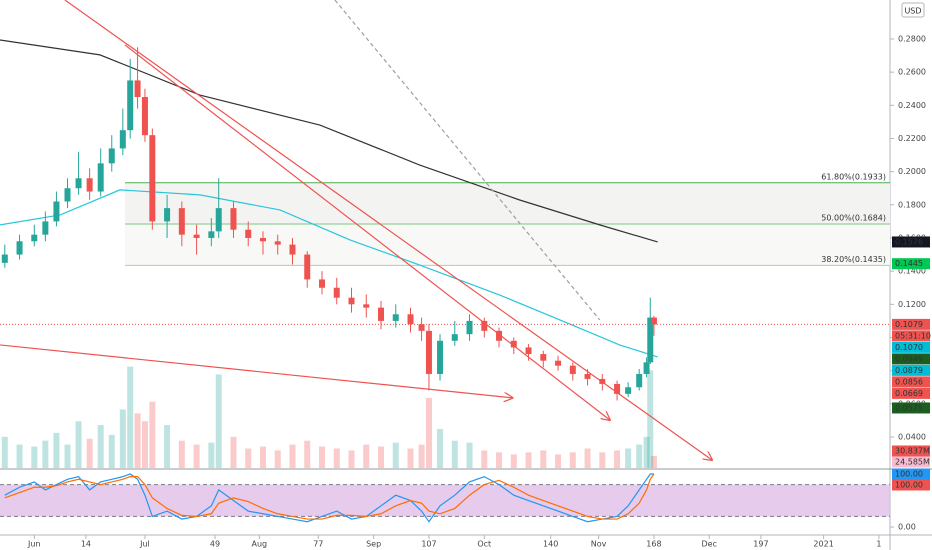 The image size is (932, 550). Describe the element at coordinates (373, 544) in the screenshot. I see `x-tick-label: Sep` at that location.